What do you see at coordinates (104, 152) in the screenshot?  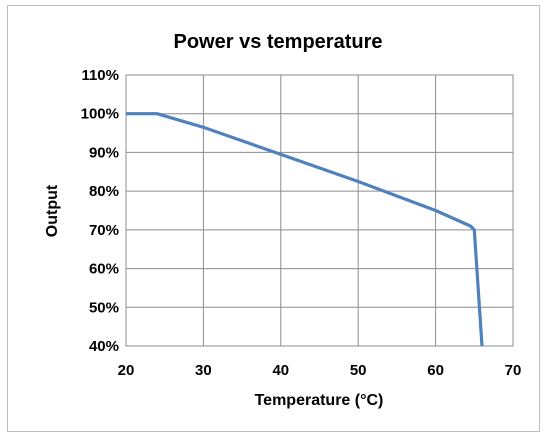 I see `y-tick-label: 90%` at bounding box center [104, 152].